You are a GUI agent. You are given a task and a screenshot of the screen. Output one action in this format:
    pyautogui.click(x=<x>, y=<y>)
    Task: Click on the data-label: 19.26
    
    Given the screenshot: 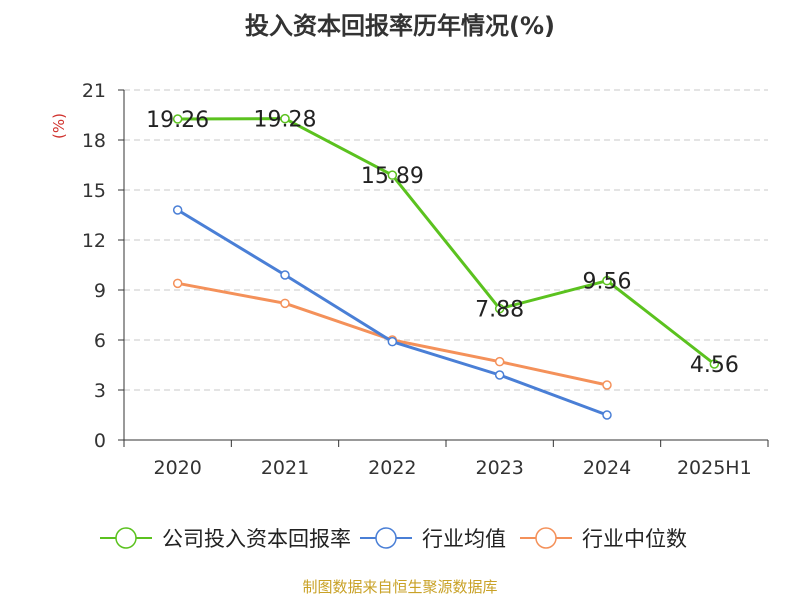 What is the action you would take?
    pyautogui.click(x=177, y=120)
    